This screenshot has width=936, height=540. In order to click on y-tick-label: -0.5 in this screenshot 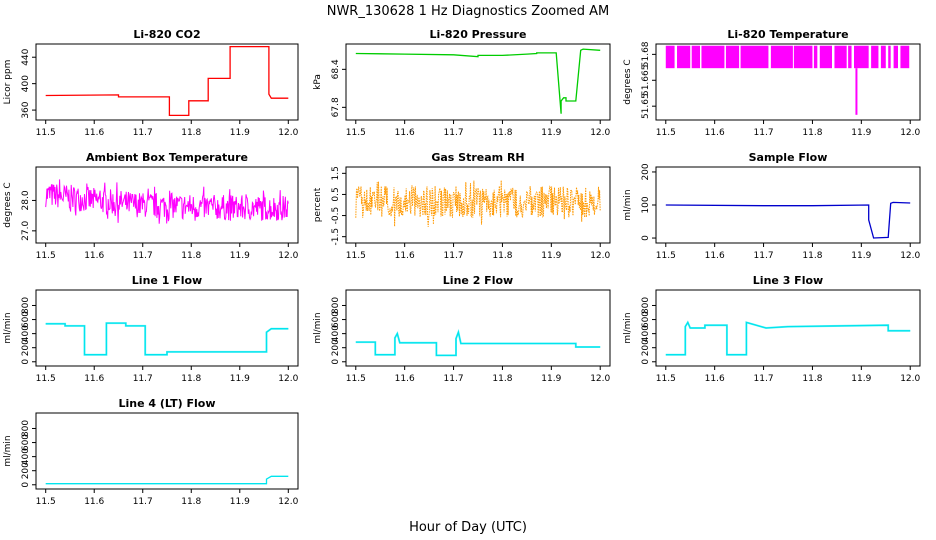, I will do `click(336, 216)`.